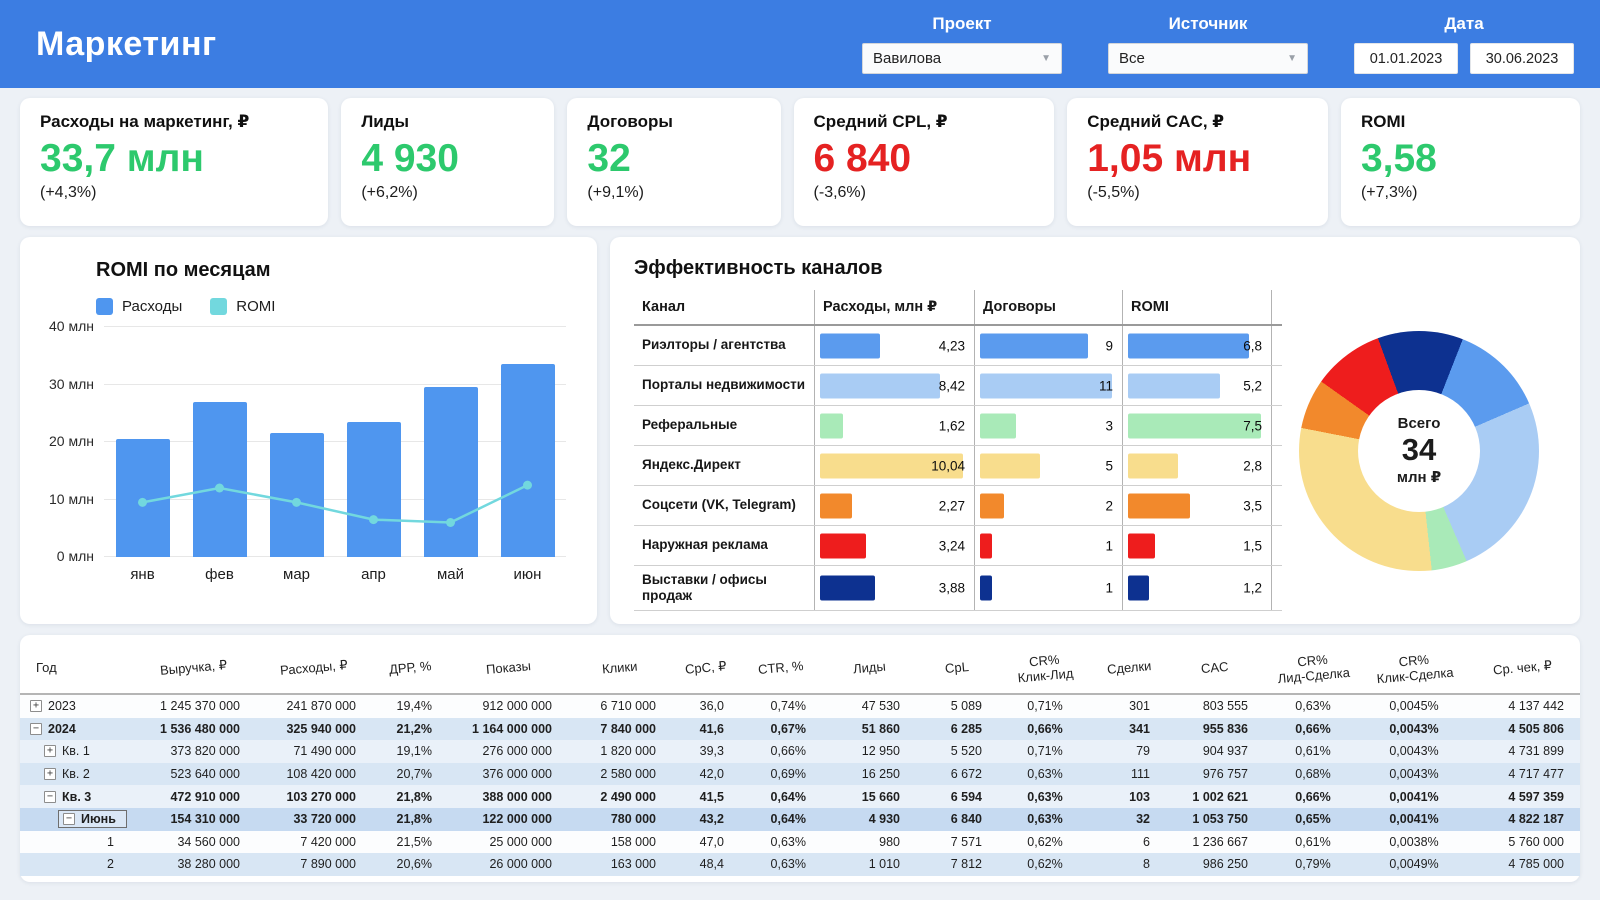 The height and width of the screenshot is (900, 1600). Describe the element at coordinates (142, 574) in the screenshot. I see `x-axis-label: янв` at that location.